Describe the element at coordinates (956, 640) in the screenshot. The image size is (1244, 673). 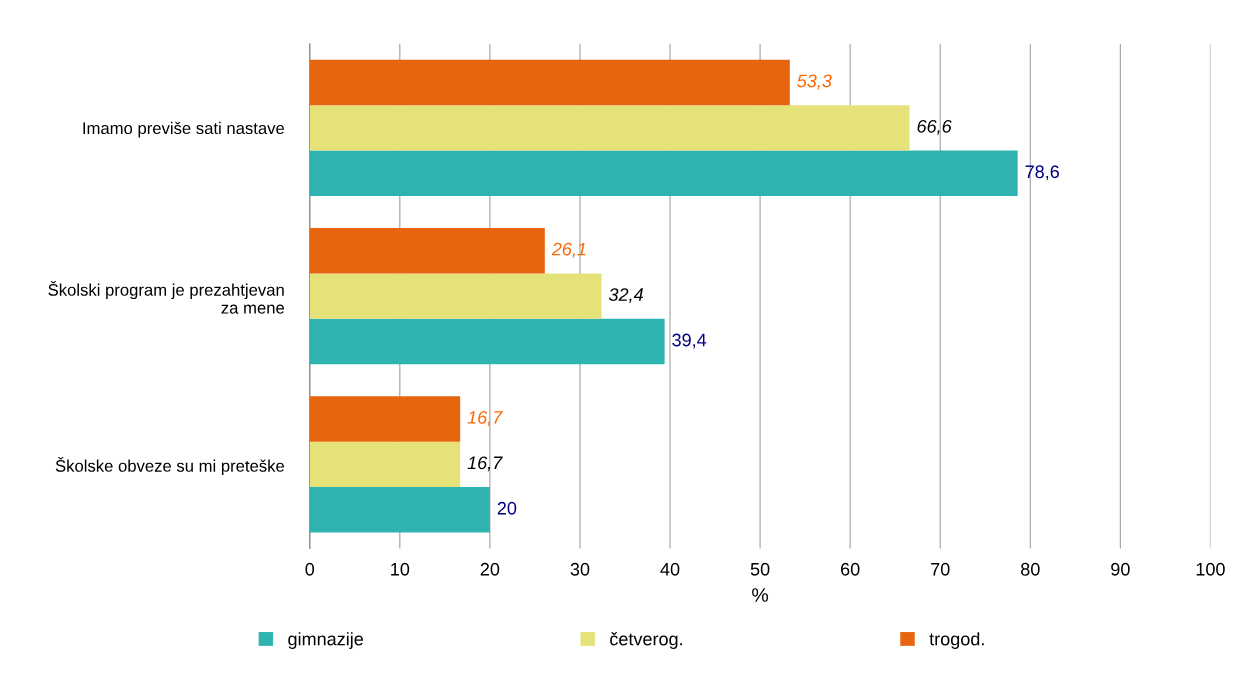
I see `legend-label: trogod.` at that location.